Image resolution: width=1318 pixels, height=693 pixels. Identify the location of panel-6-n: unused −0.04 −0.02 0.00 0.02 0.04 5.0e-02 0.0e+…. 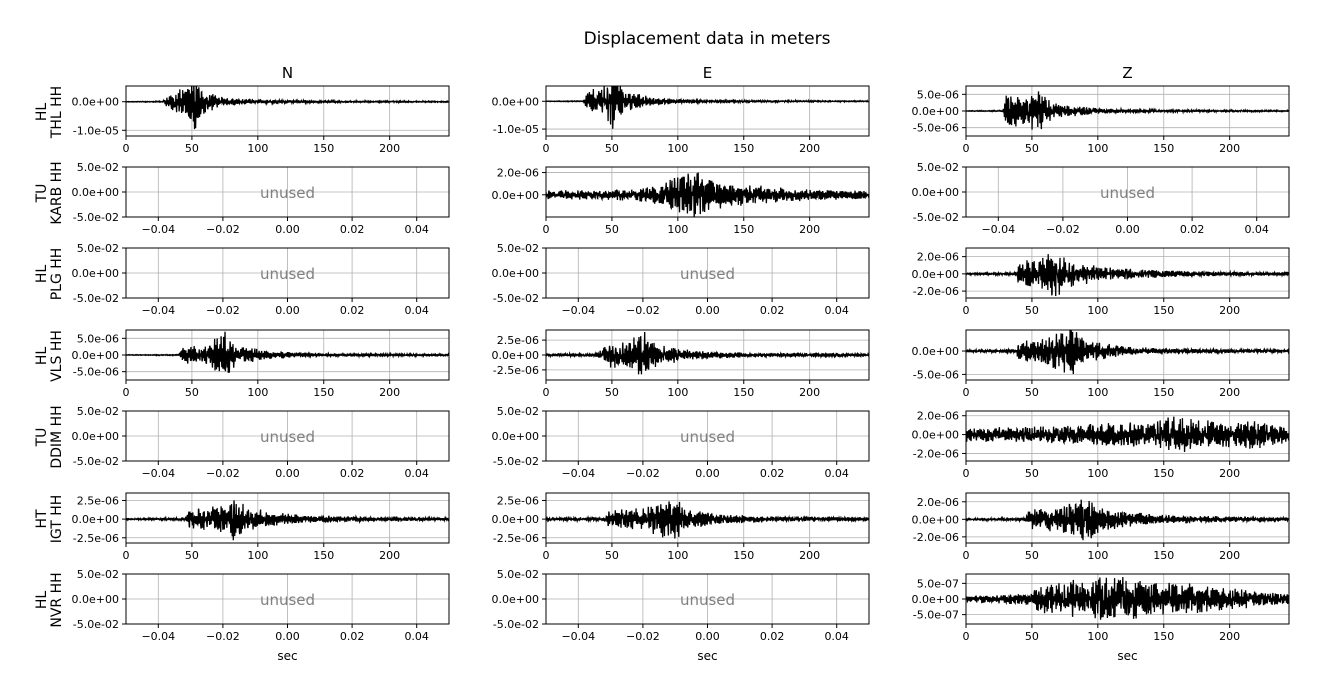
(261, 605).